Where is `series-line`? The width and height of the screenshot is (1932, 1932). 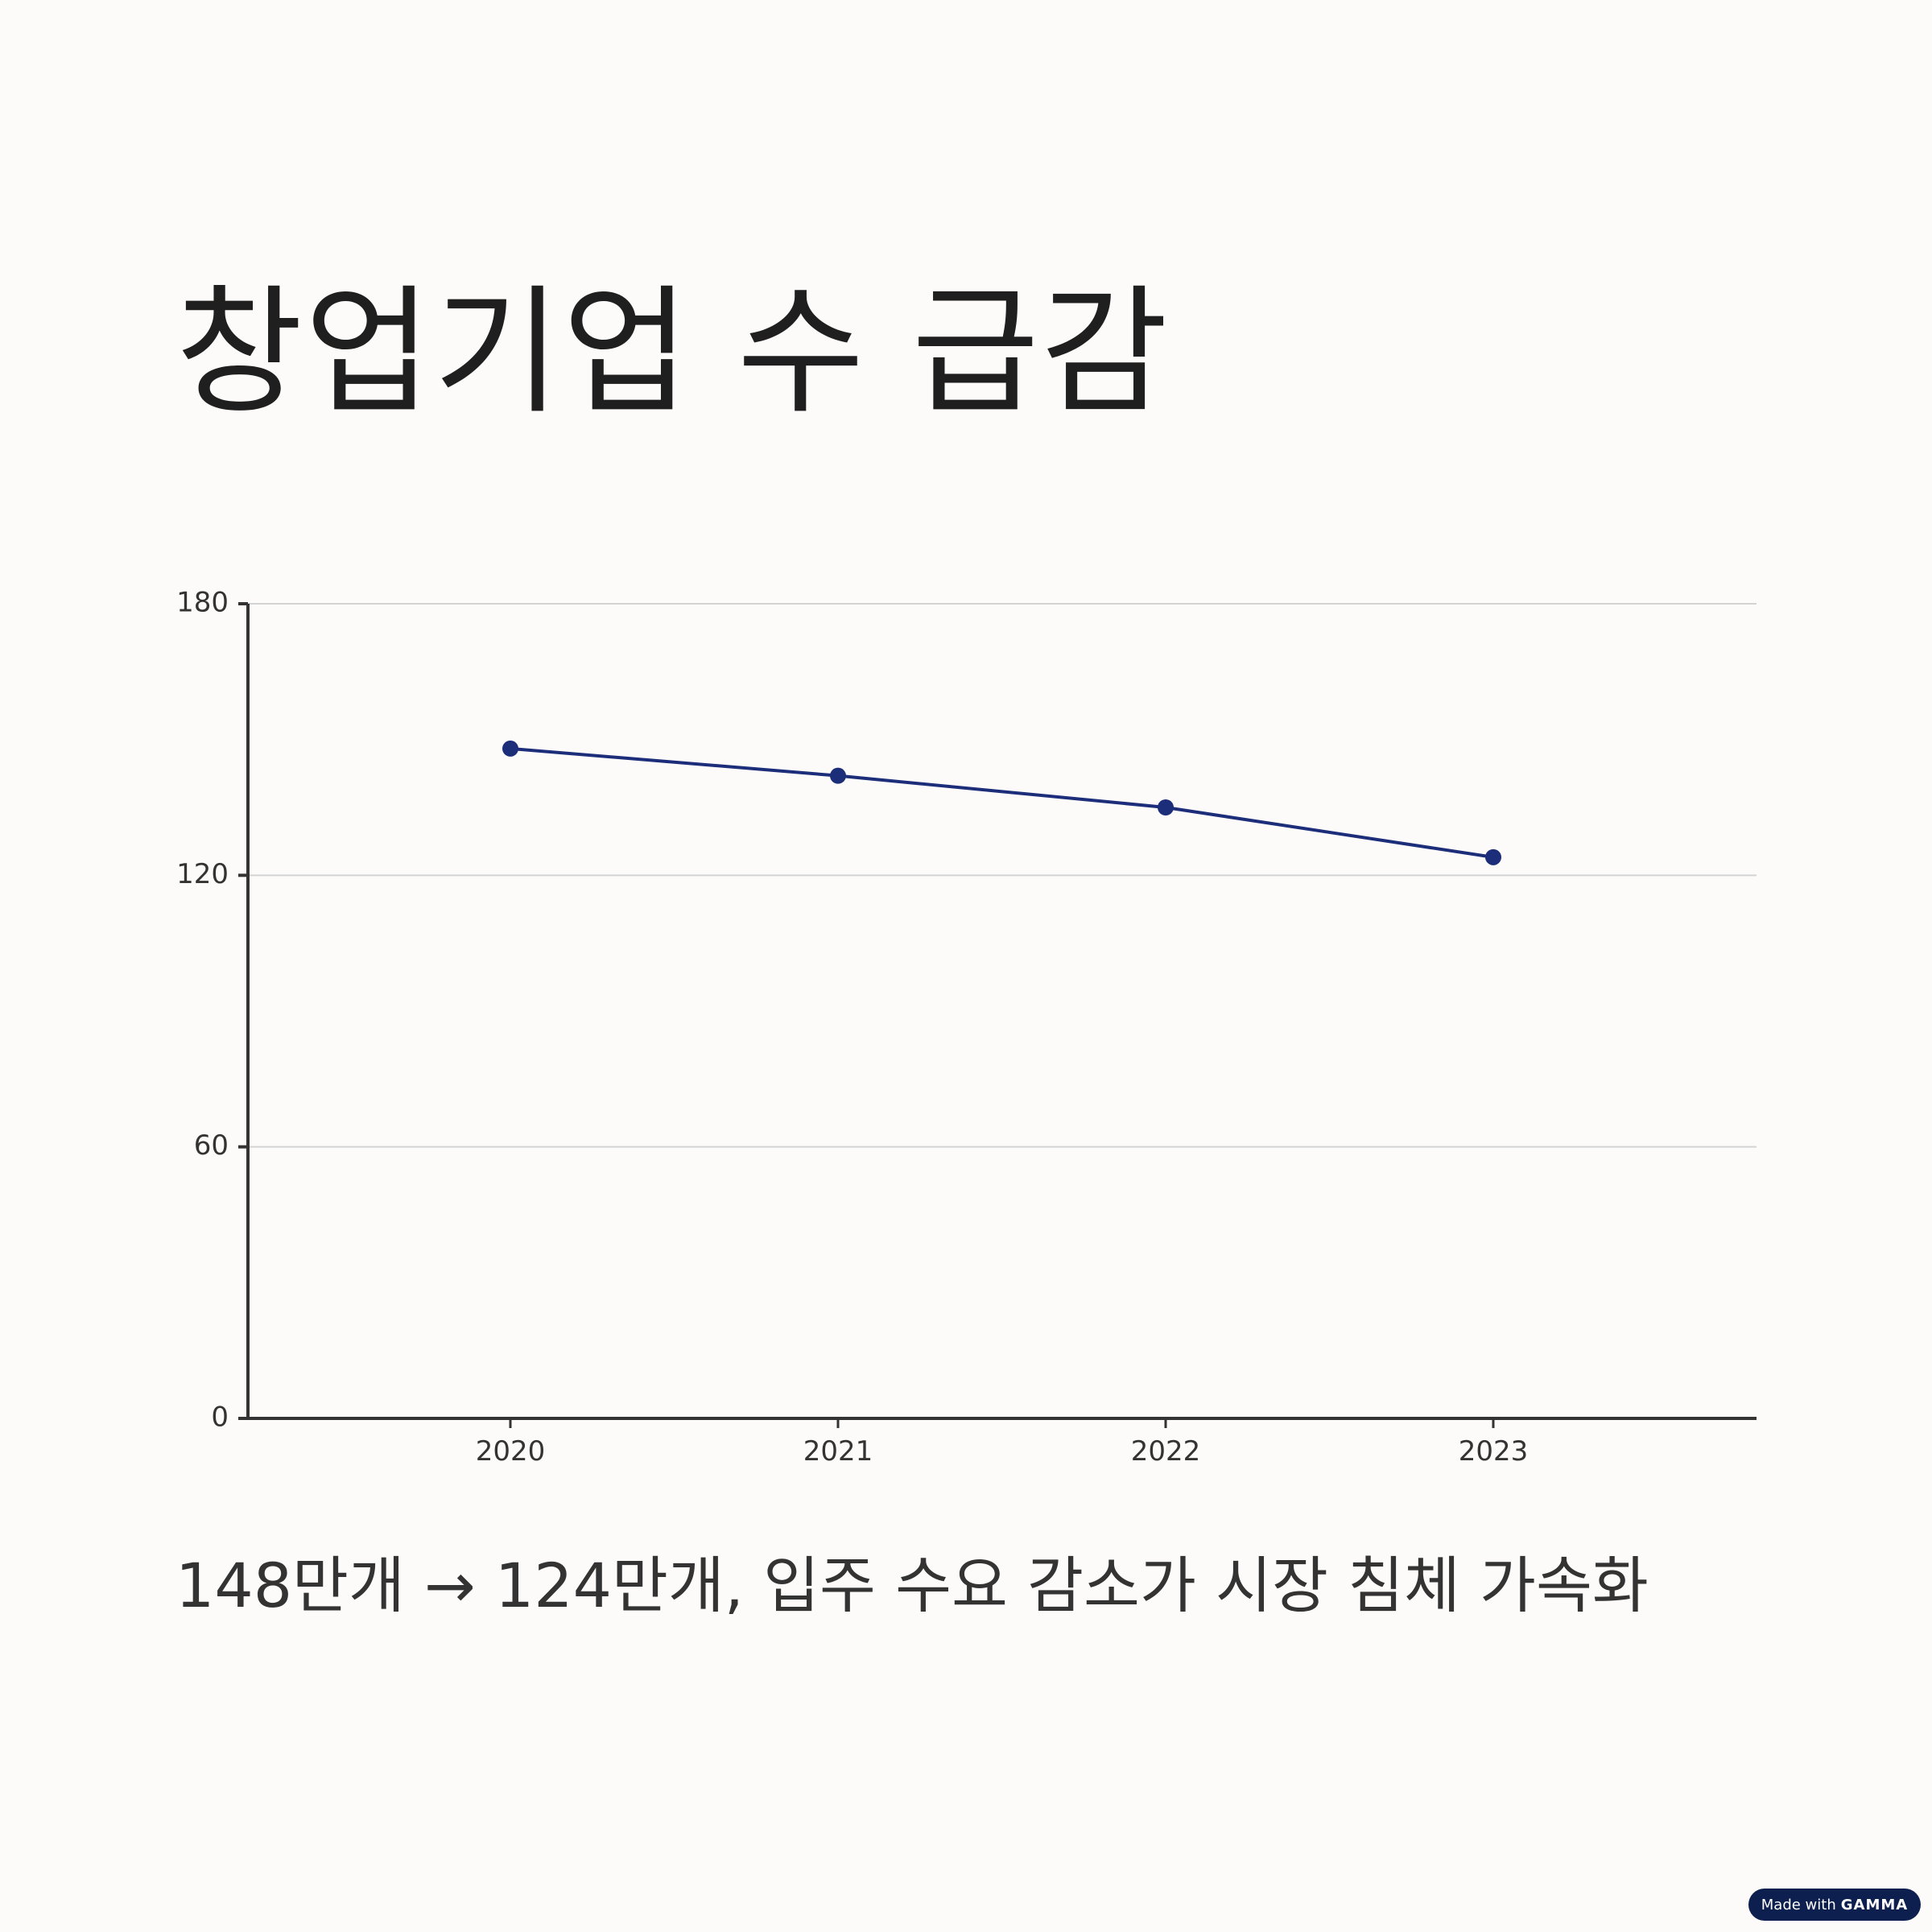
series-line is located at coordinates (1002, 802).